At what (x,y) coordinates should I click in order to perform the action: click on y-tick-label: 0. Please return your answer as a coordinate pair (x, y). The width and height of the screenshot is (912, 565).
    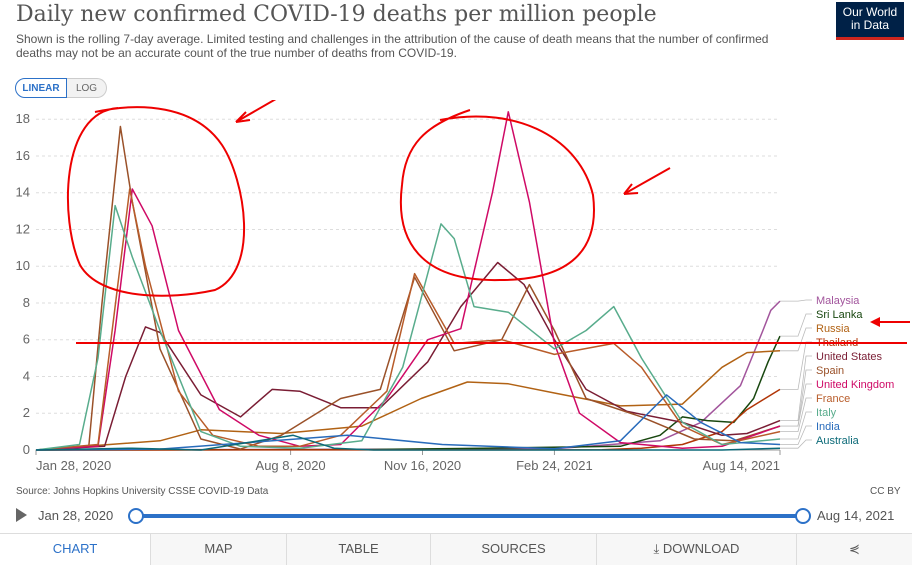
    Looking at the image, I should click on (26, 449).